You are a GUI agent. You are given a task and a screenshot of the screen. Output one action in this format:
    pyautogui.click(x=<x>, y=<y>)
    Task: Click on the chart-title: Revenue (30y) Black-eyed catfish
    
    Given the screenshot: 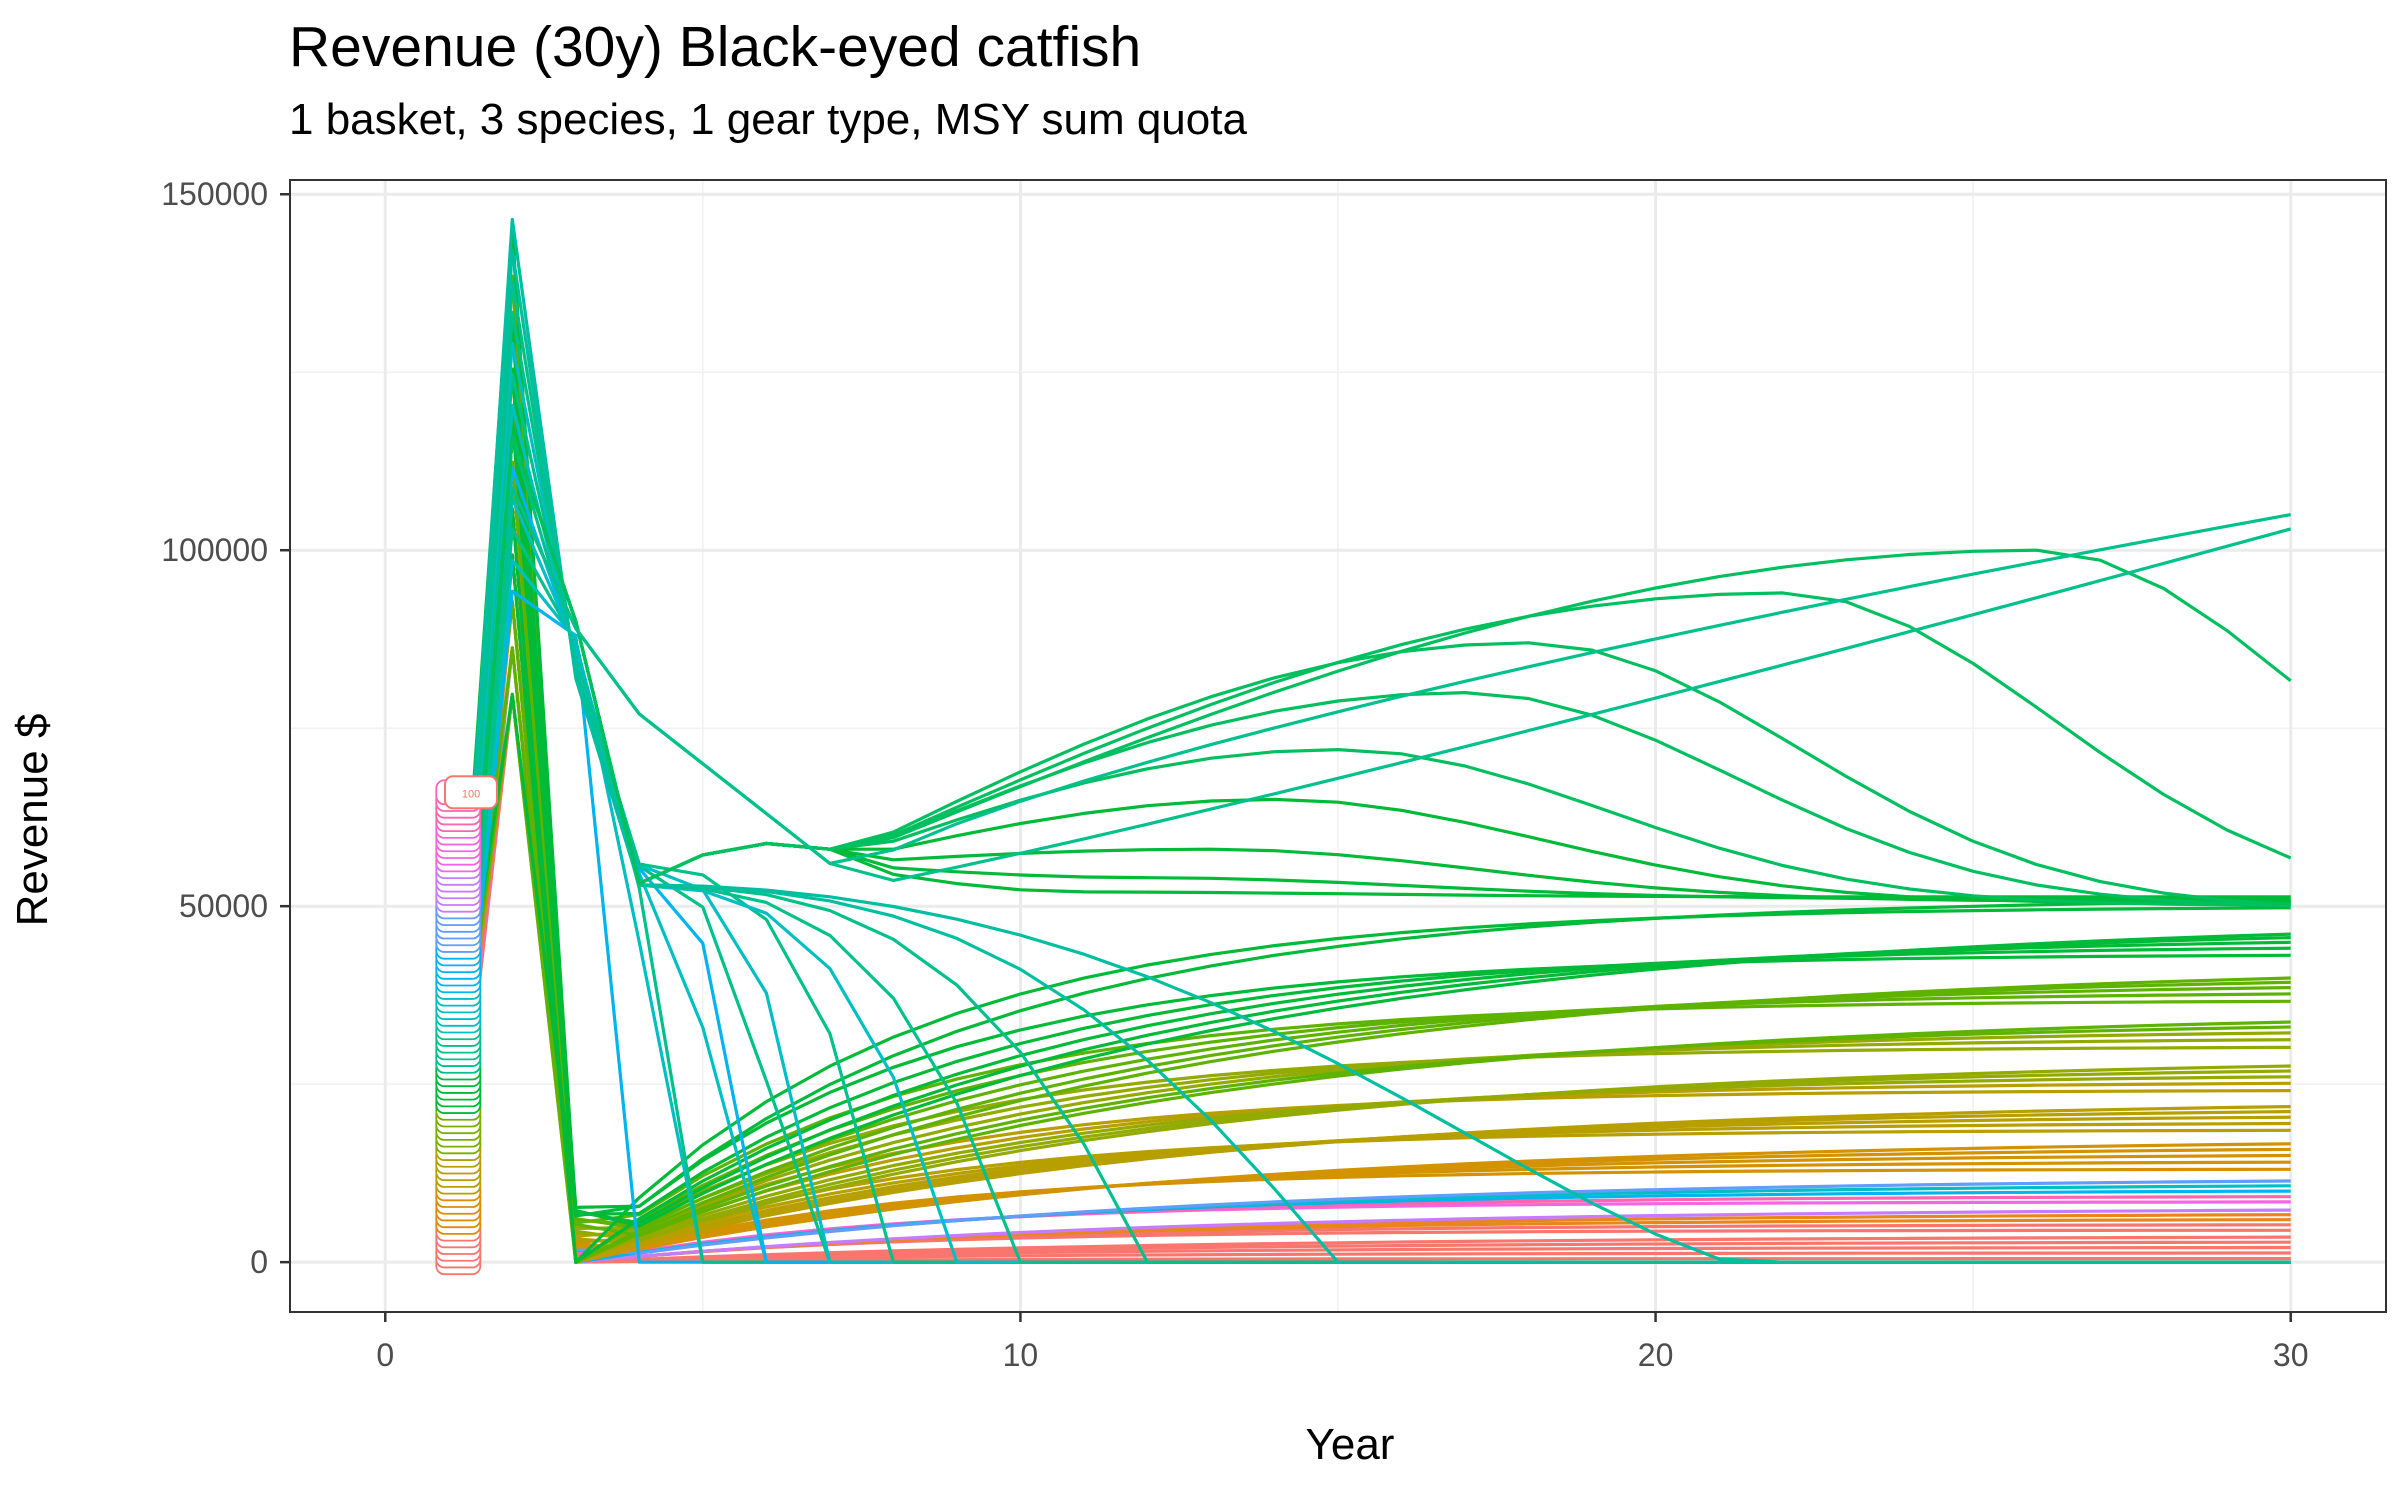 What is the action you would take?
    pyautogui.click(x=715, y=47)
    